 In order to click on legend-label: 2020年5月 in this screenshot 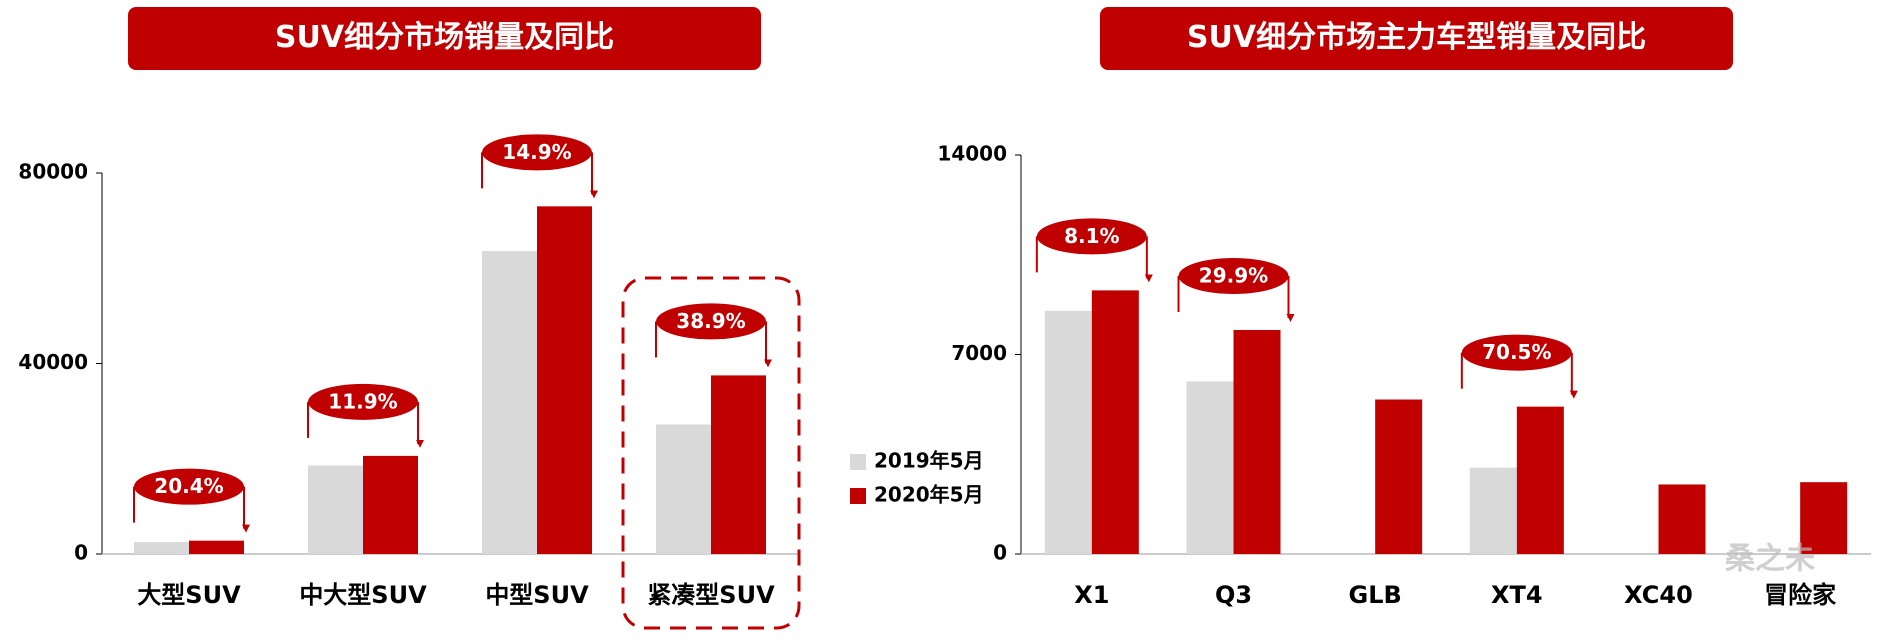, I will do `click(929, 495)`.